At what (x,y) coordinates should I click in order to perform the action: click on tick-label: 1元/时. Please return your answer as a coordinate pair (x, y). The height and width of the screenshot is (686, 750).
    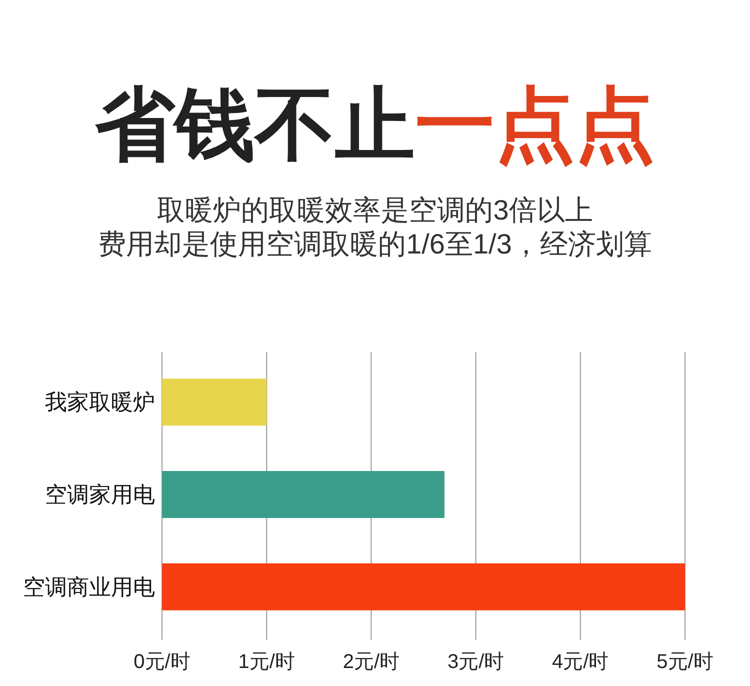
    Looking at the image, I should click on (266, 662).